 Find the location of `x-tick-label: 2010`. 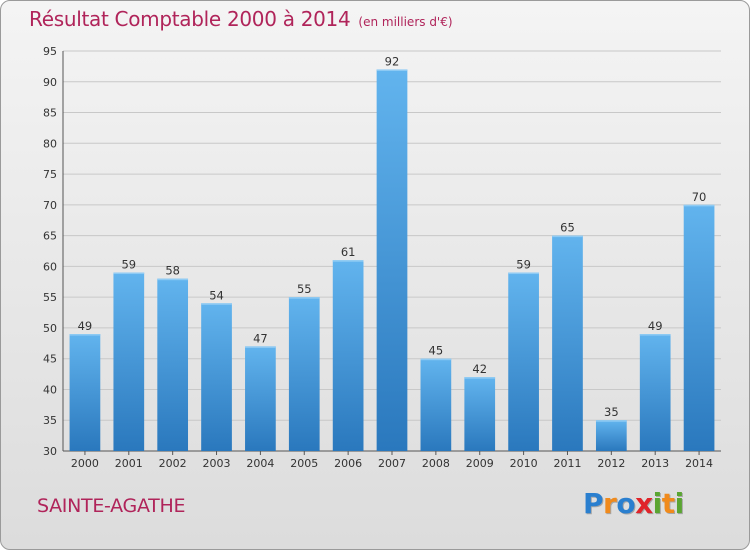

x-tick-label: 2010 is located at coordinates (524, 463).